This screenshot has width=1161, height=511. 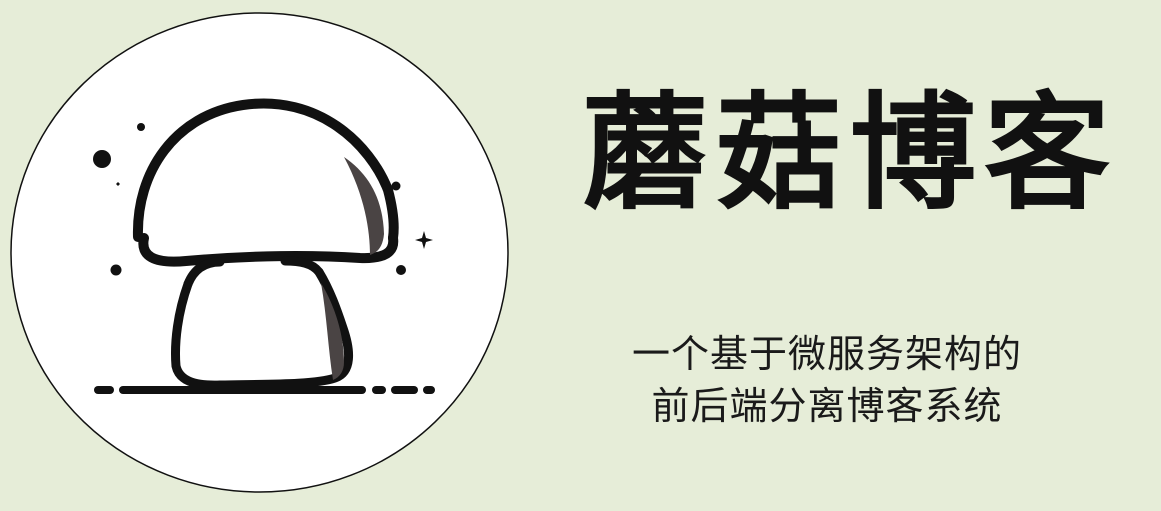 I want to click on subtitle-line-1: 一个基于微服务架构的, so click(x=826, y=354).